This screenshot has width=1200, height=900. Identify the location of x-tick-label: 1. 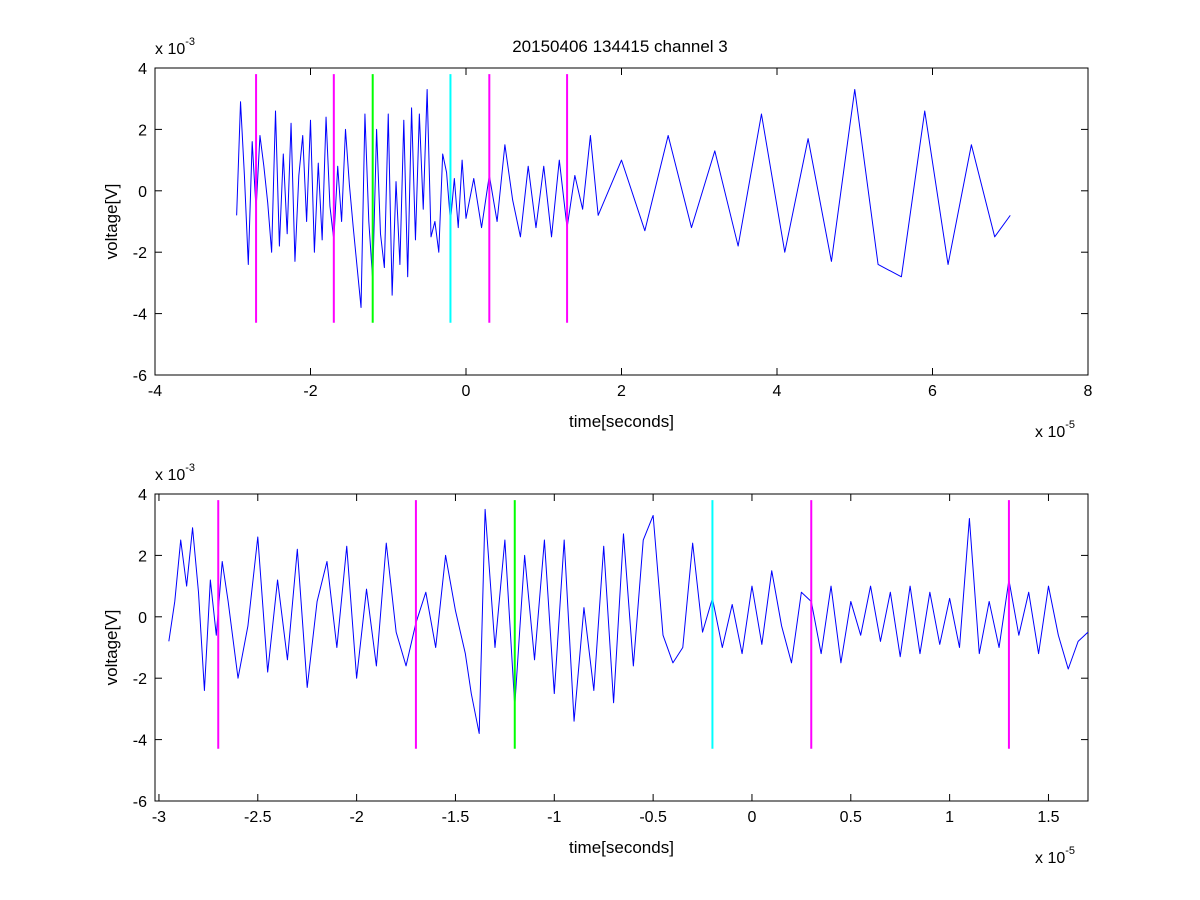
(949, 817).